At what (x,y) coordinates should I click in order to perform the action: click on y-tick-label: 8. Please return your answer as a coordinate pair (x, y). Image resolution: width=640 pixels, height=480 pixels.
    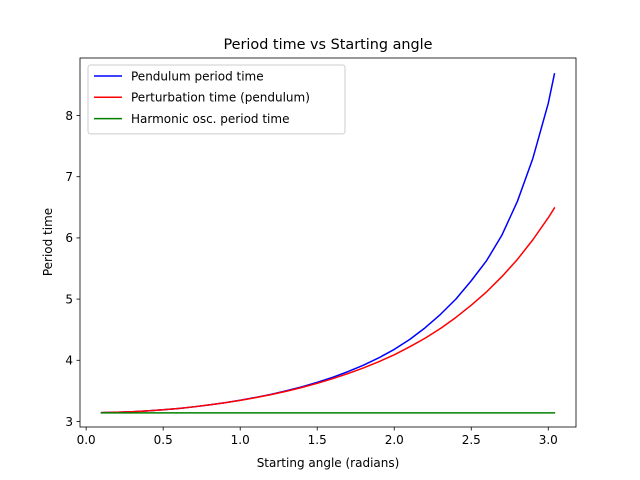
    Looking at the image, I should click on (69, 116).